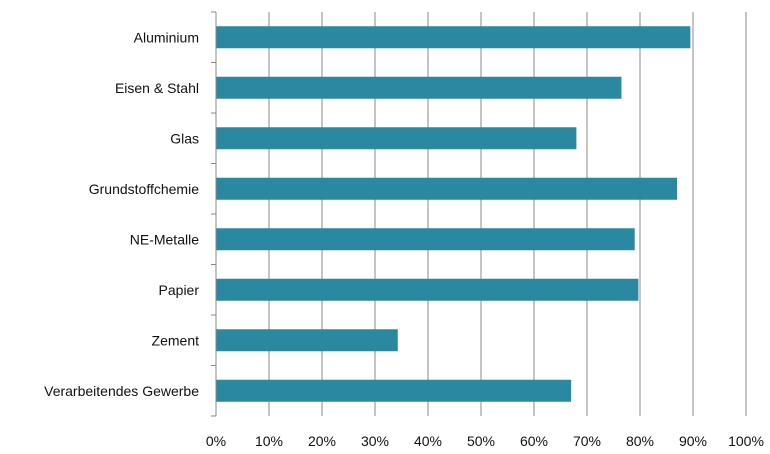  Describe the element at coordinates (166, 37) in the screenshot. I see `category-label: Aluminium` at that location.